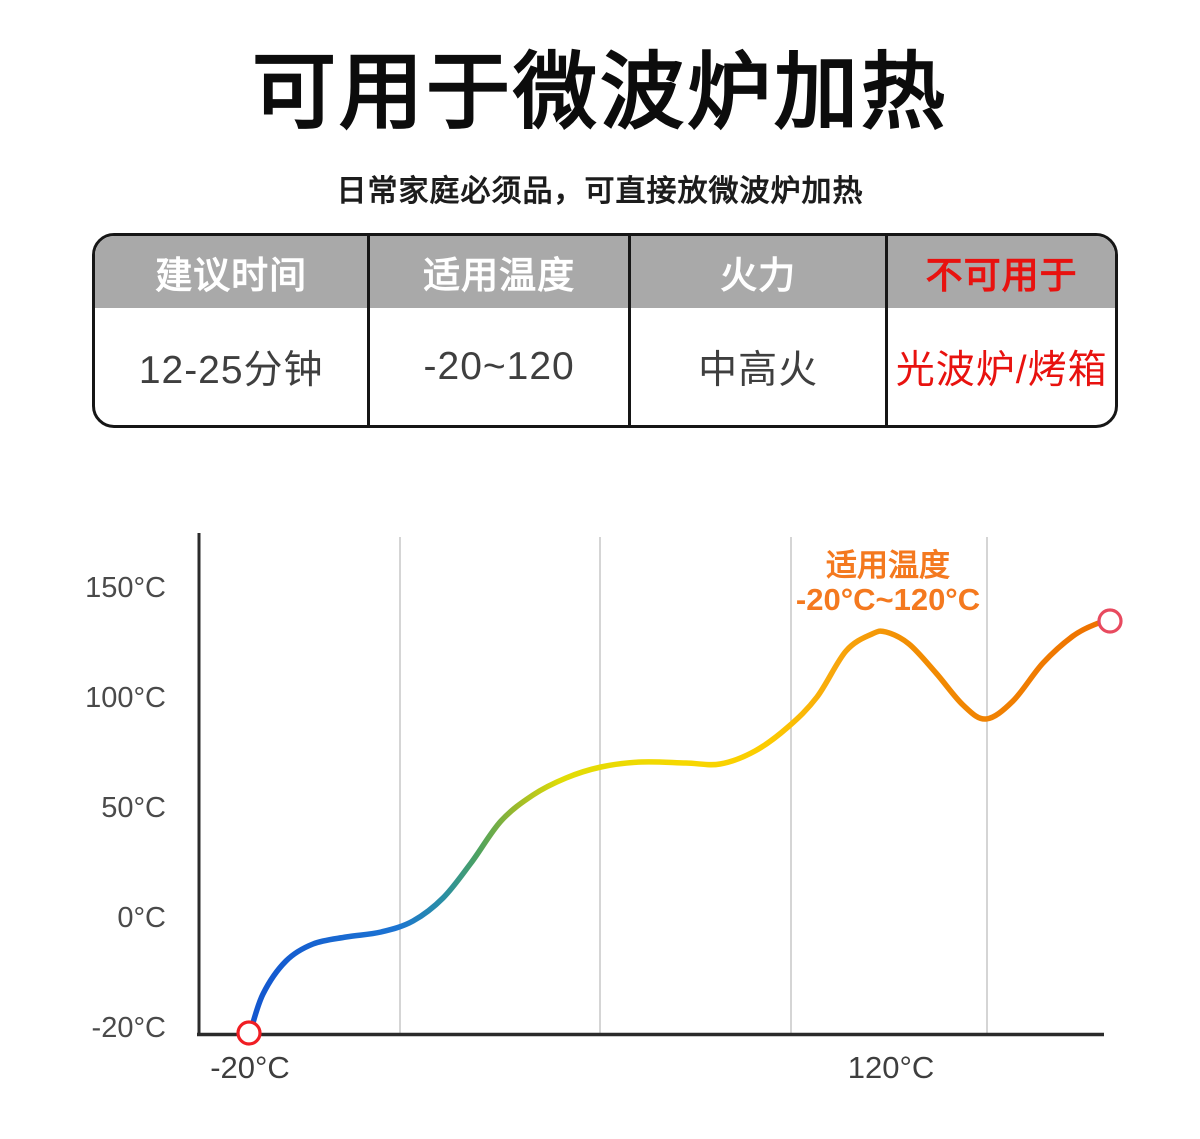 The image size is (1200, 1139). What do you see at coordinates (891, 1067) in the screenshot?
I see `x-tick-label: 120°C` at bounding box center [891, 1067].